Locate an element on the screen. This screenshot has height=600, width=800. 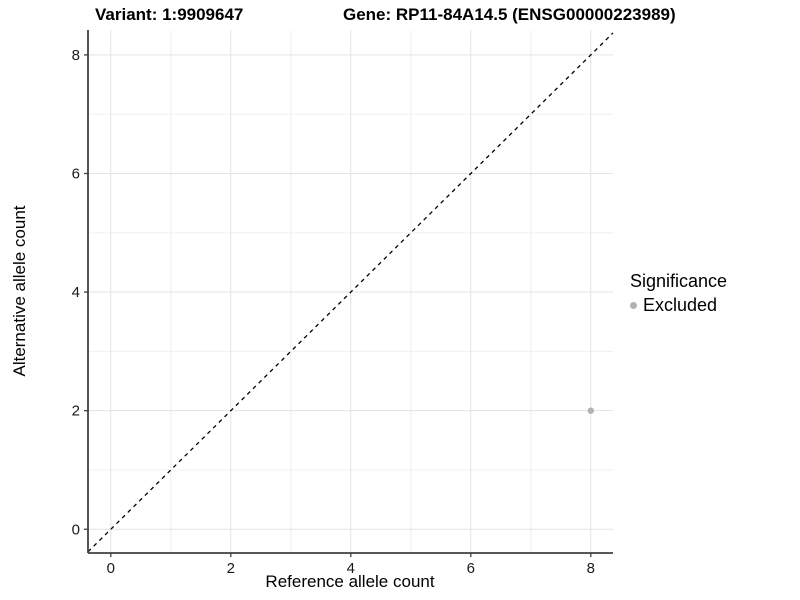
legend: Significance Excluded is located at coordinates (678, 293).